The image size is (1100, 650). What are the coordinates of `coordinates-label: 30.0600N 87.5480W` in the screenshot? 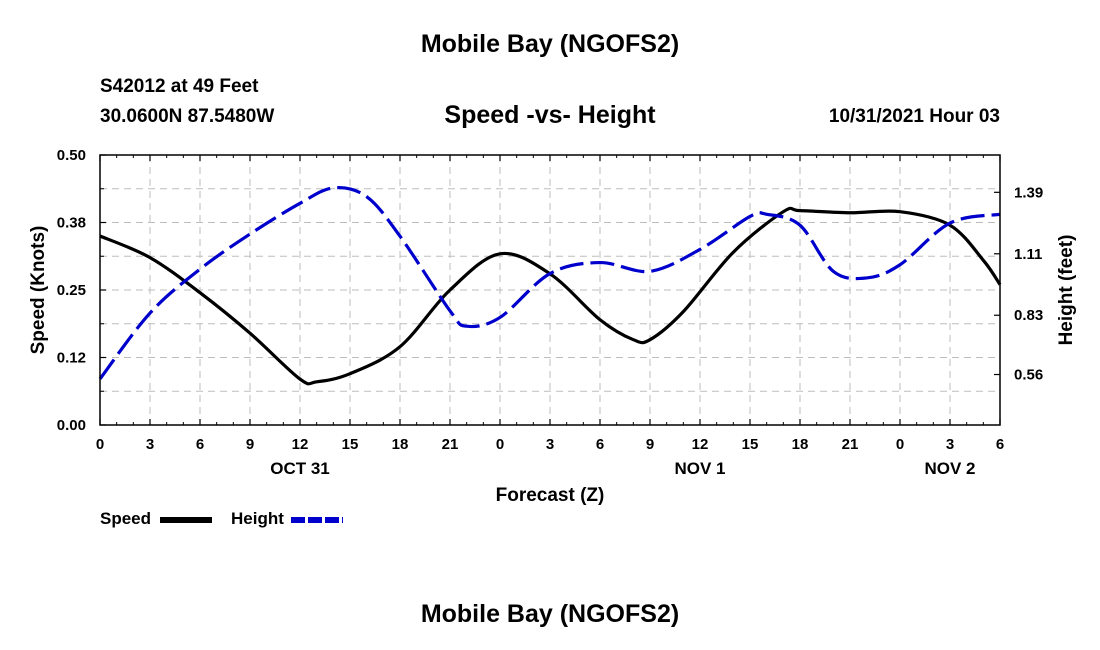 It's located at (187, 116).